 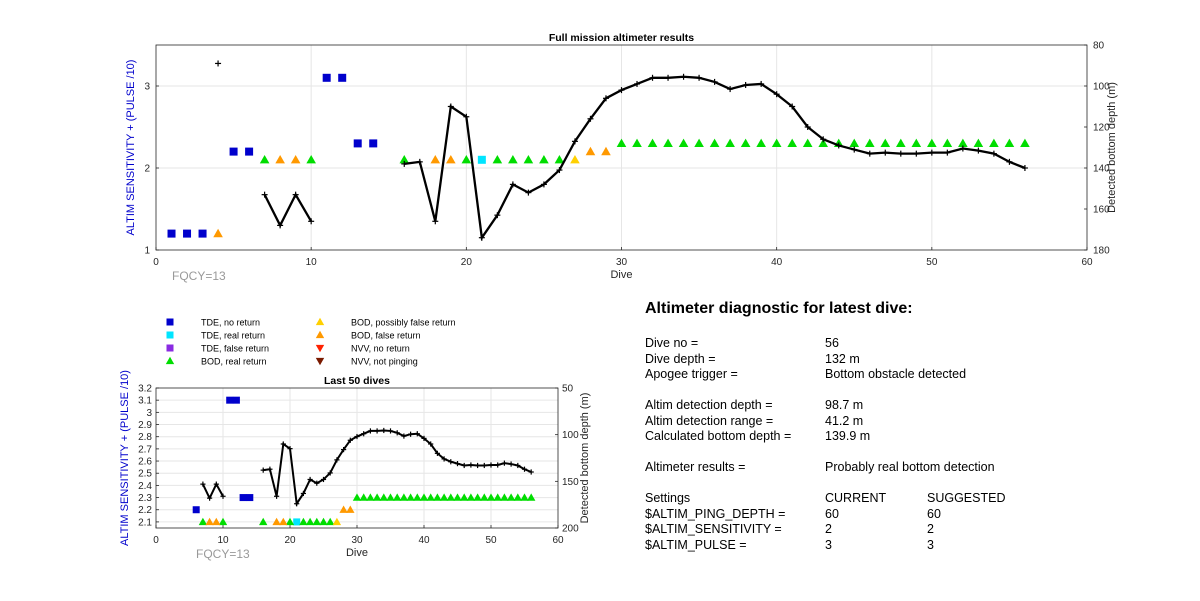 What do you see at coordinates (905, 344) in the screenshot?
I see `dive-no-row: Dive no = 56` at bounding box center [905, 344].